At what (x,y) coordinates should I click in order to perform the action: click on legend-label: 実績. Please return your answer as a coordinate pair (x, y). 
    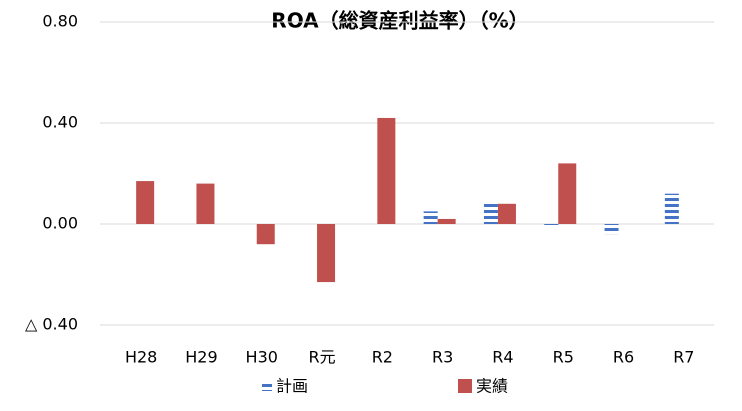
    Looking at the image, I should click on (492, 386).